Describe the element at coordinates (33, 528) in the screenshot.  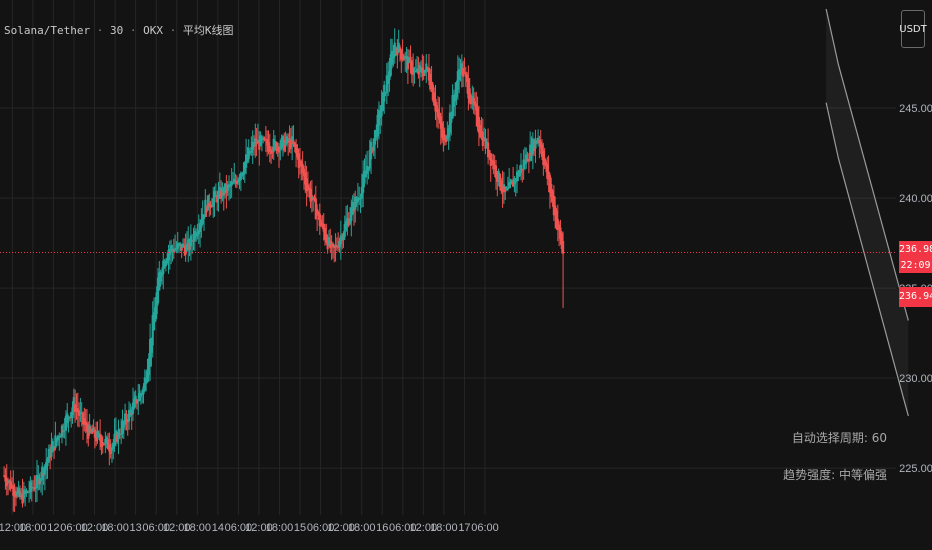
I see `x-tick-label: 18:00` at that location.